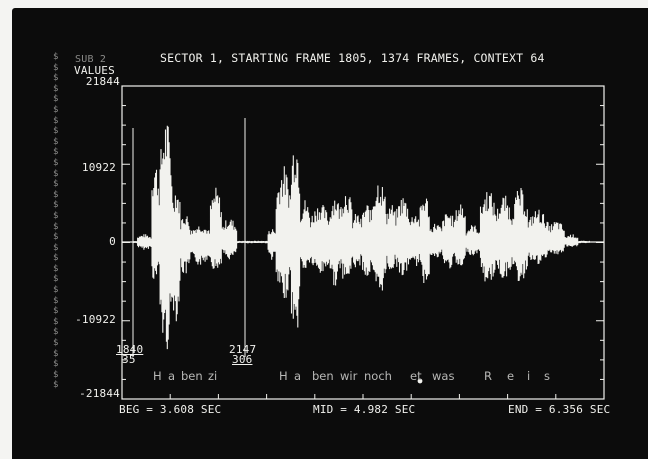 The width and height of the screenshot is (648, 459). I want to click on y-tick-min: -21844, so click(99, 393).